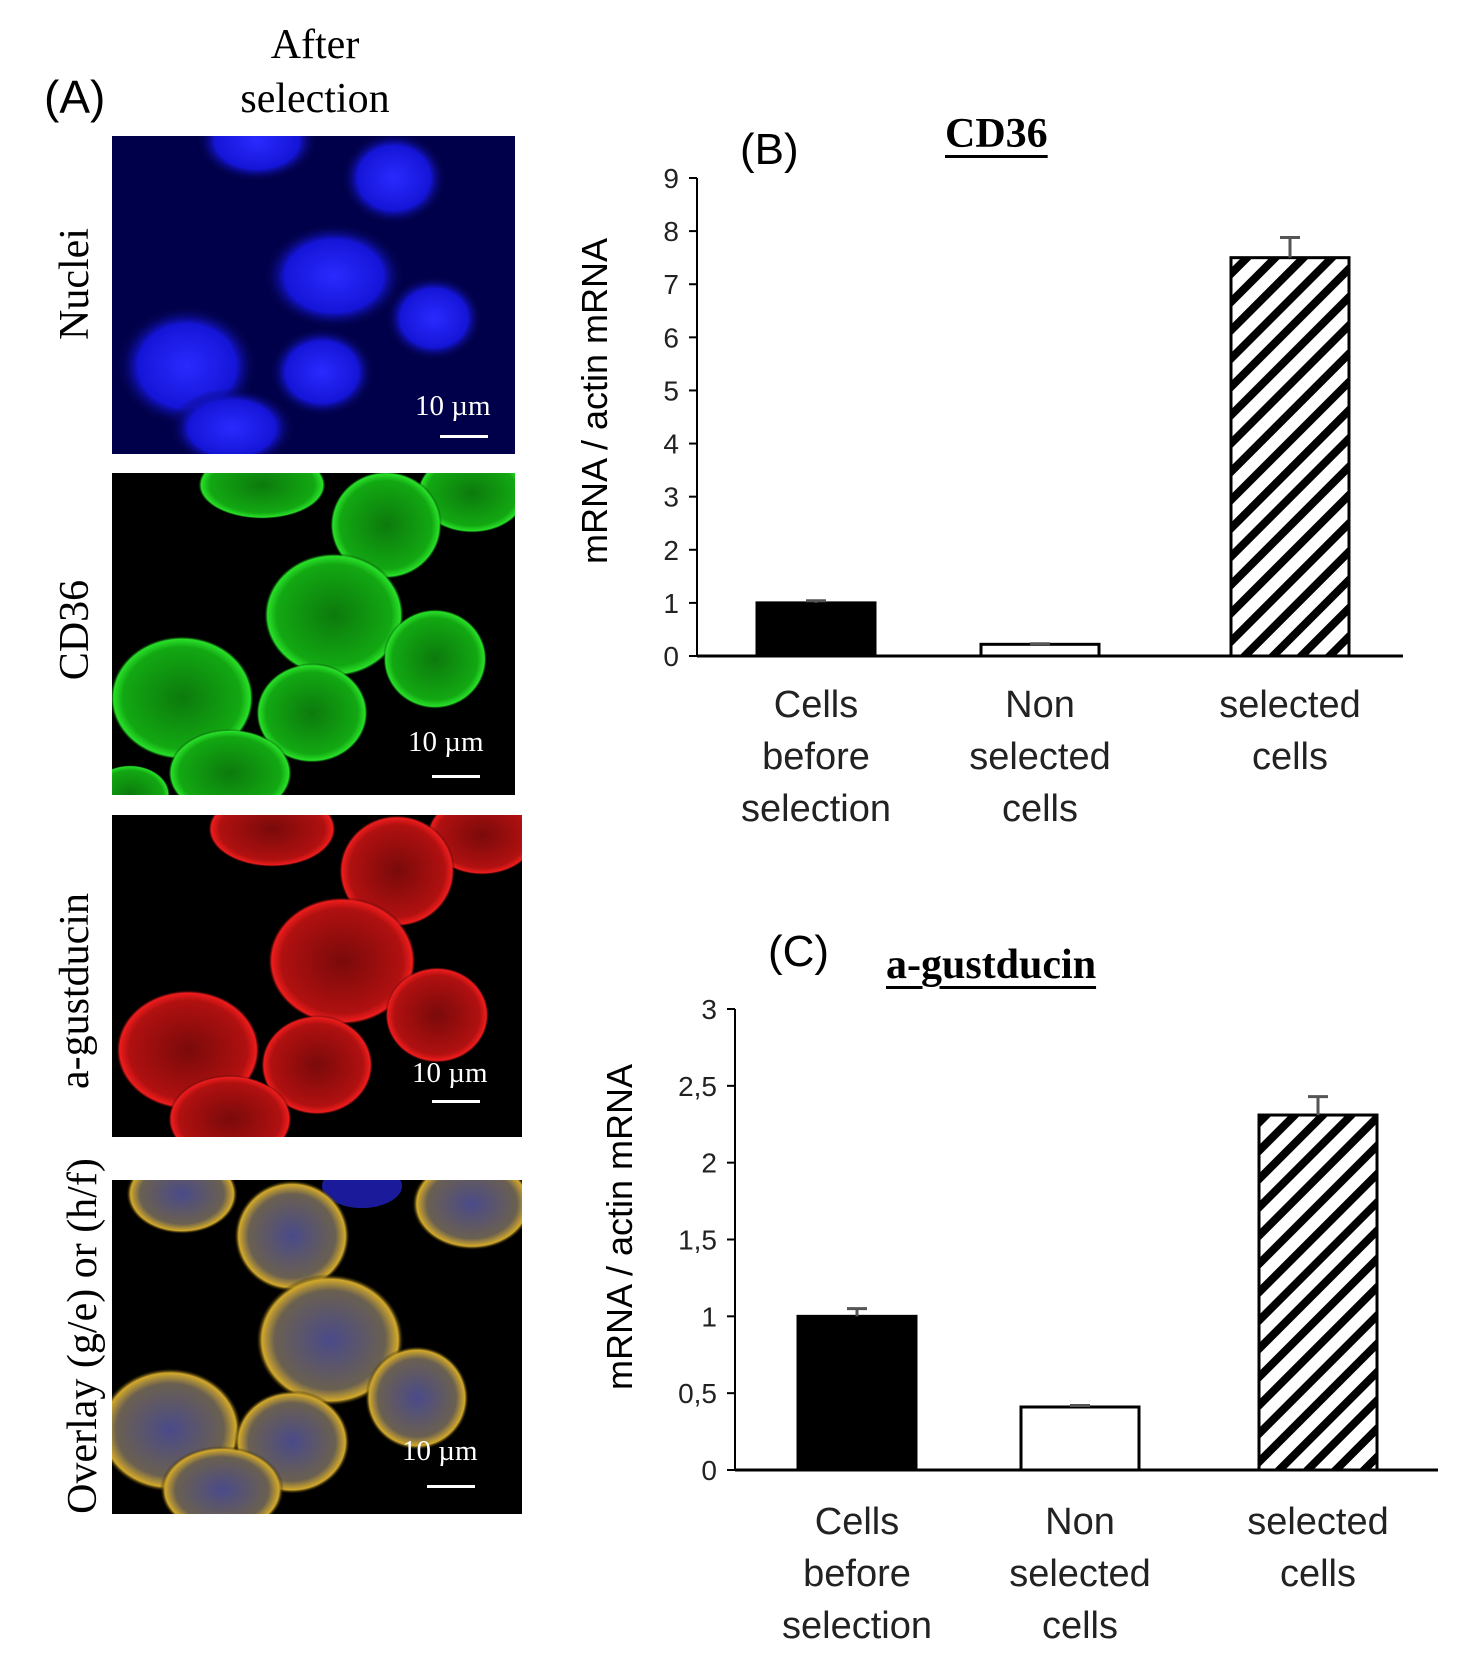 This screenshot has width=1461, height=1674. I want to click on y-tick-label: 5, so click(671, 390).